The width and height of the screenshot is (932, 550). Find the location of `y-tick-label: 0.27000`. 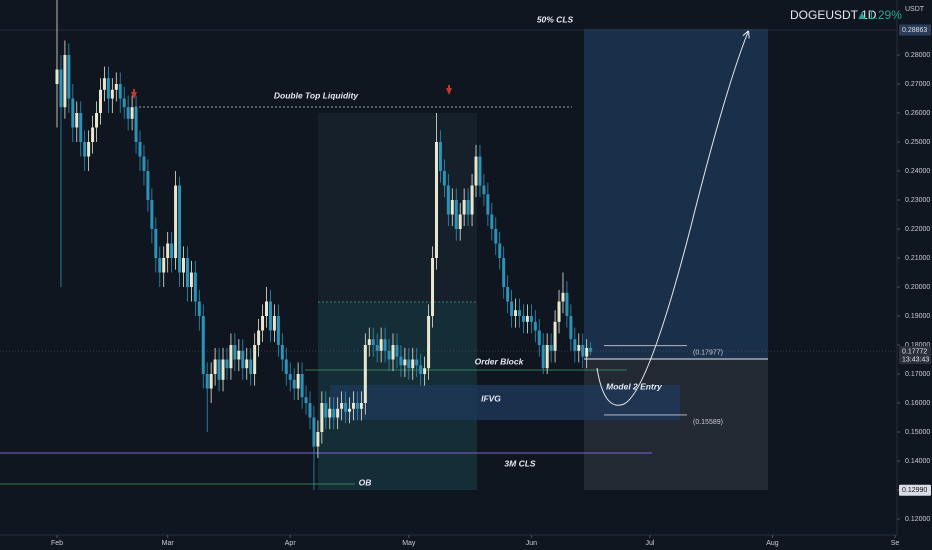

y-tick-label: 0.27000 is located at coordinates (917, 84).